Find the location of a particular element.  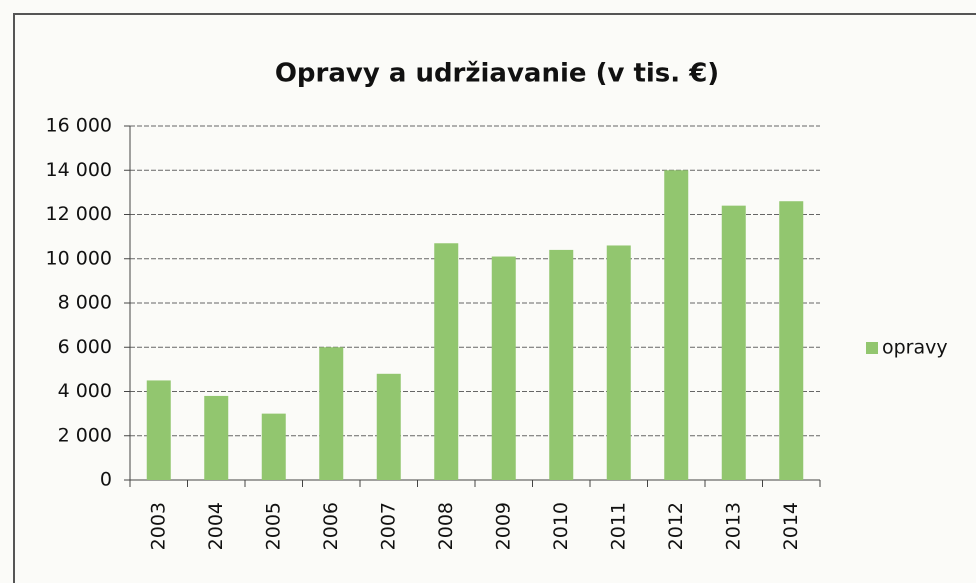

y-tick-label: 4 000 is located at coordinates (85, 391).